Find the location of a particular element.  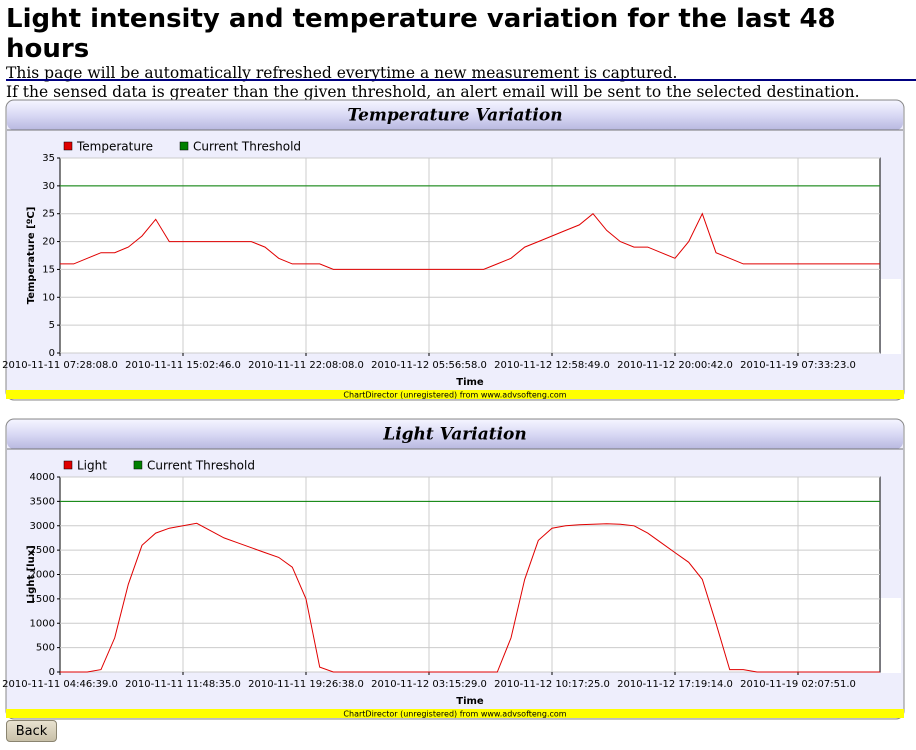

y-tick-label: 30 is located at coordinates (48, 186).